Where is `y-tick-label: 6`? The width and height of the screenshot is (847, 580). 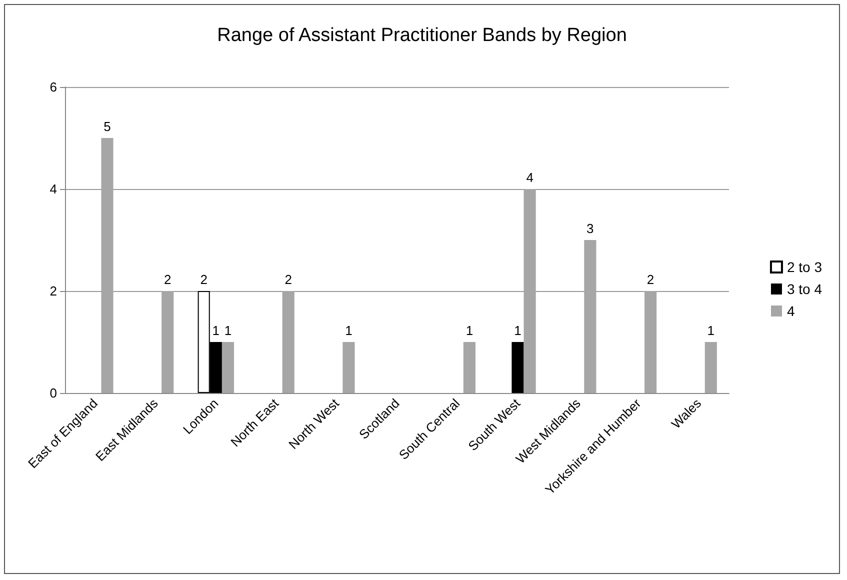
y-tick-label: 6 is located at coordinates (53, 87).